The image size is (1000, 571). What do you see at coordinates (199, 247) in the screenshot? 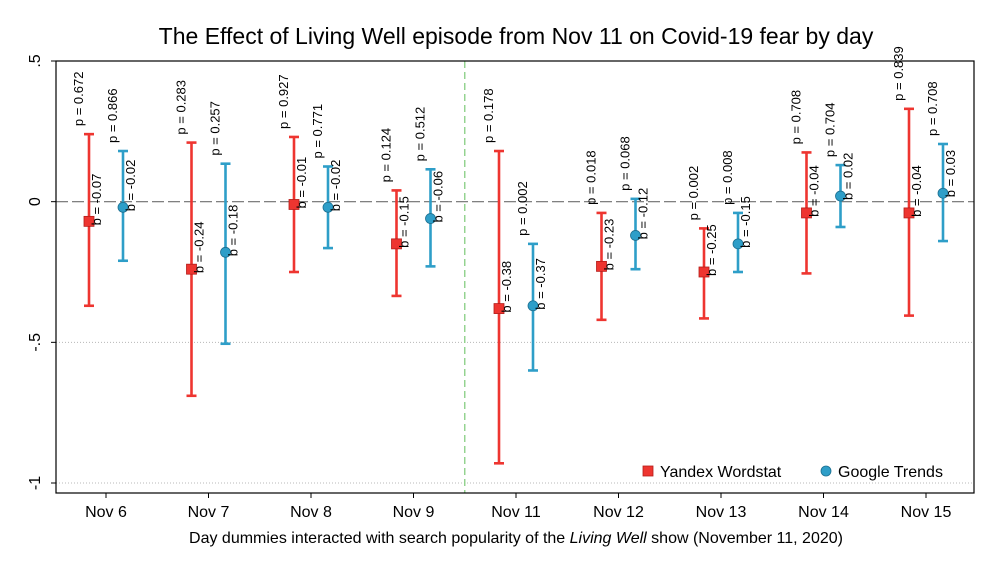
I see `yandex-wordstat-b-label-1: b = -0.24` at bounding box center [199, 247].